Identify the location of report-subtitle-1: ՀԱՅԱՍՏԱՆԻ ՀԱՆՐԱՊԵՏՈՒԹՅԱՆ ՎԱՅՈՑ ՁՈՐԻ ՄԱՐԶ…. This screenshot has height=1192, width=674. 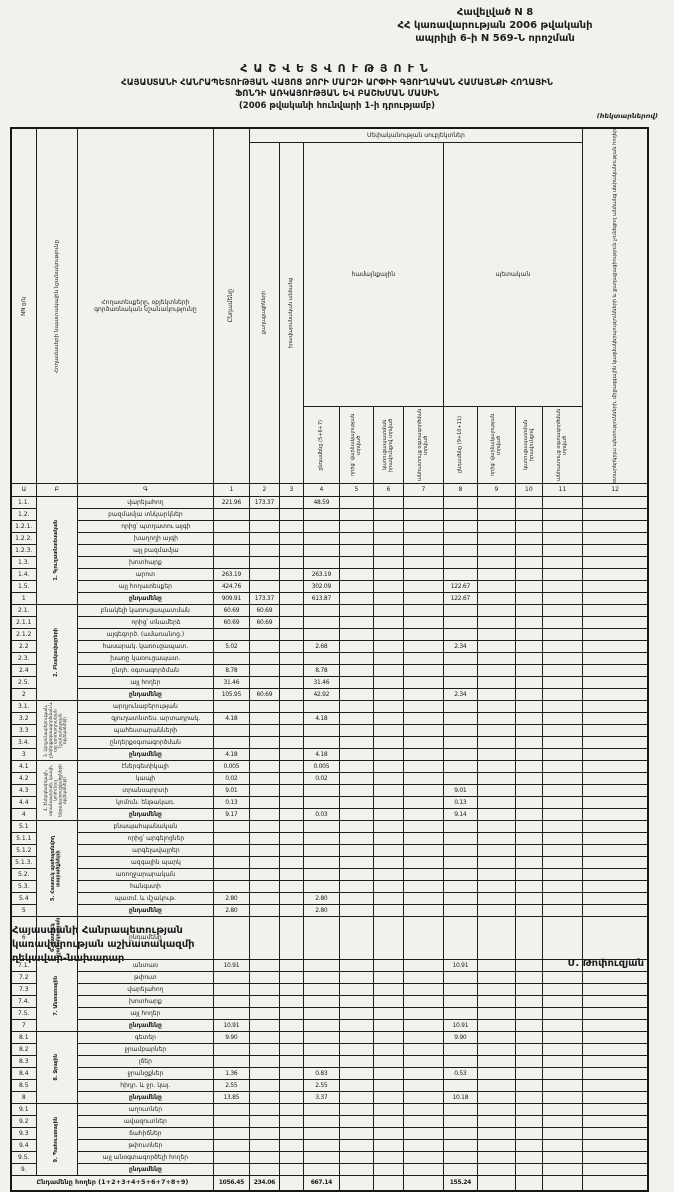
(337, 83).